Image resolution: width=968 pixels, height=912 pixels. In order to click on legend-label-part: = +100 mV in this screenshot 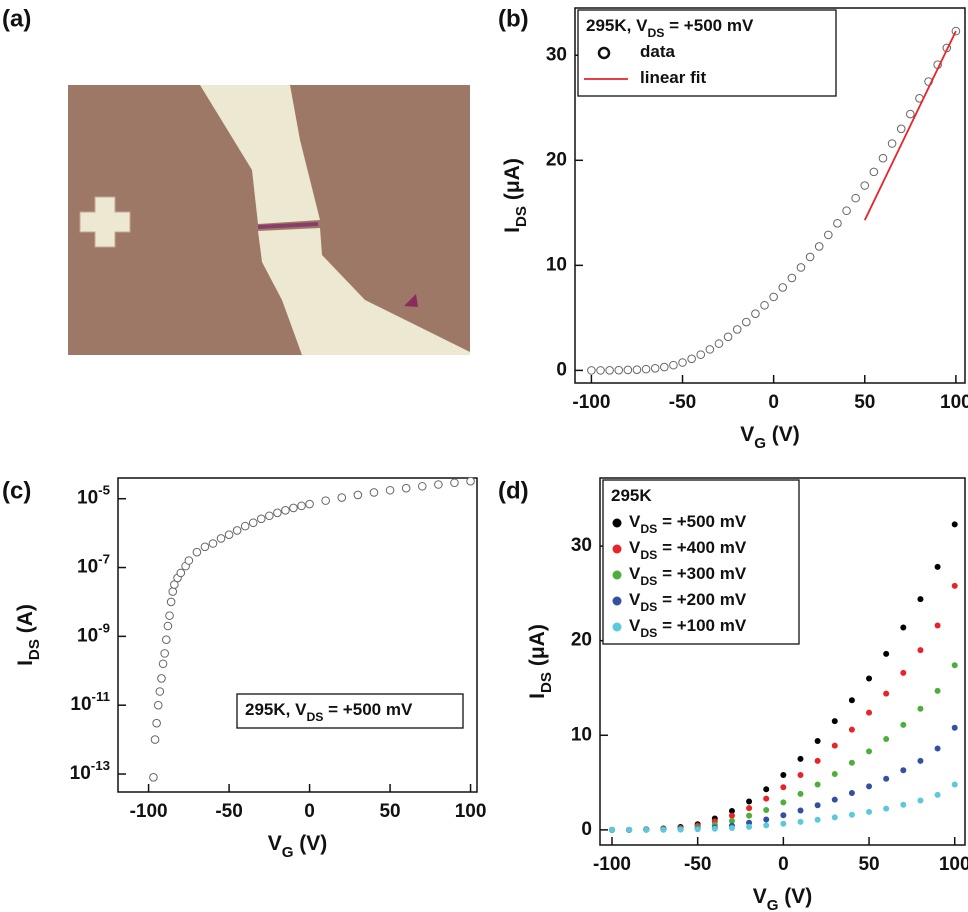, I will do `click(702, 625)`.